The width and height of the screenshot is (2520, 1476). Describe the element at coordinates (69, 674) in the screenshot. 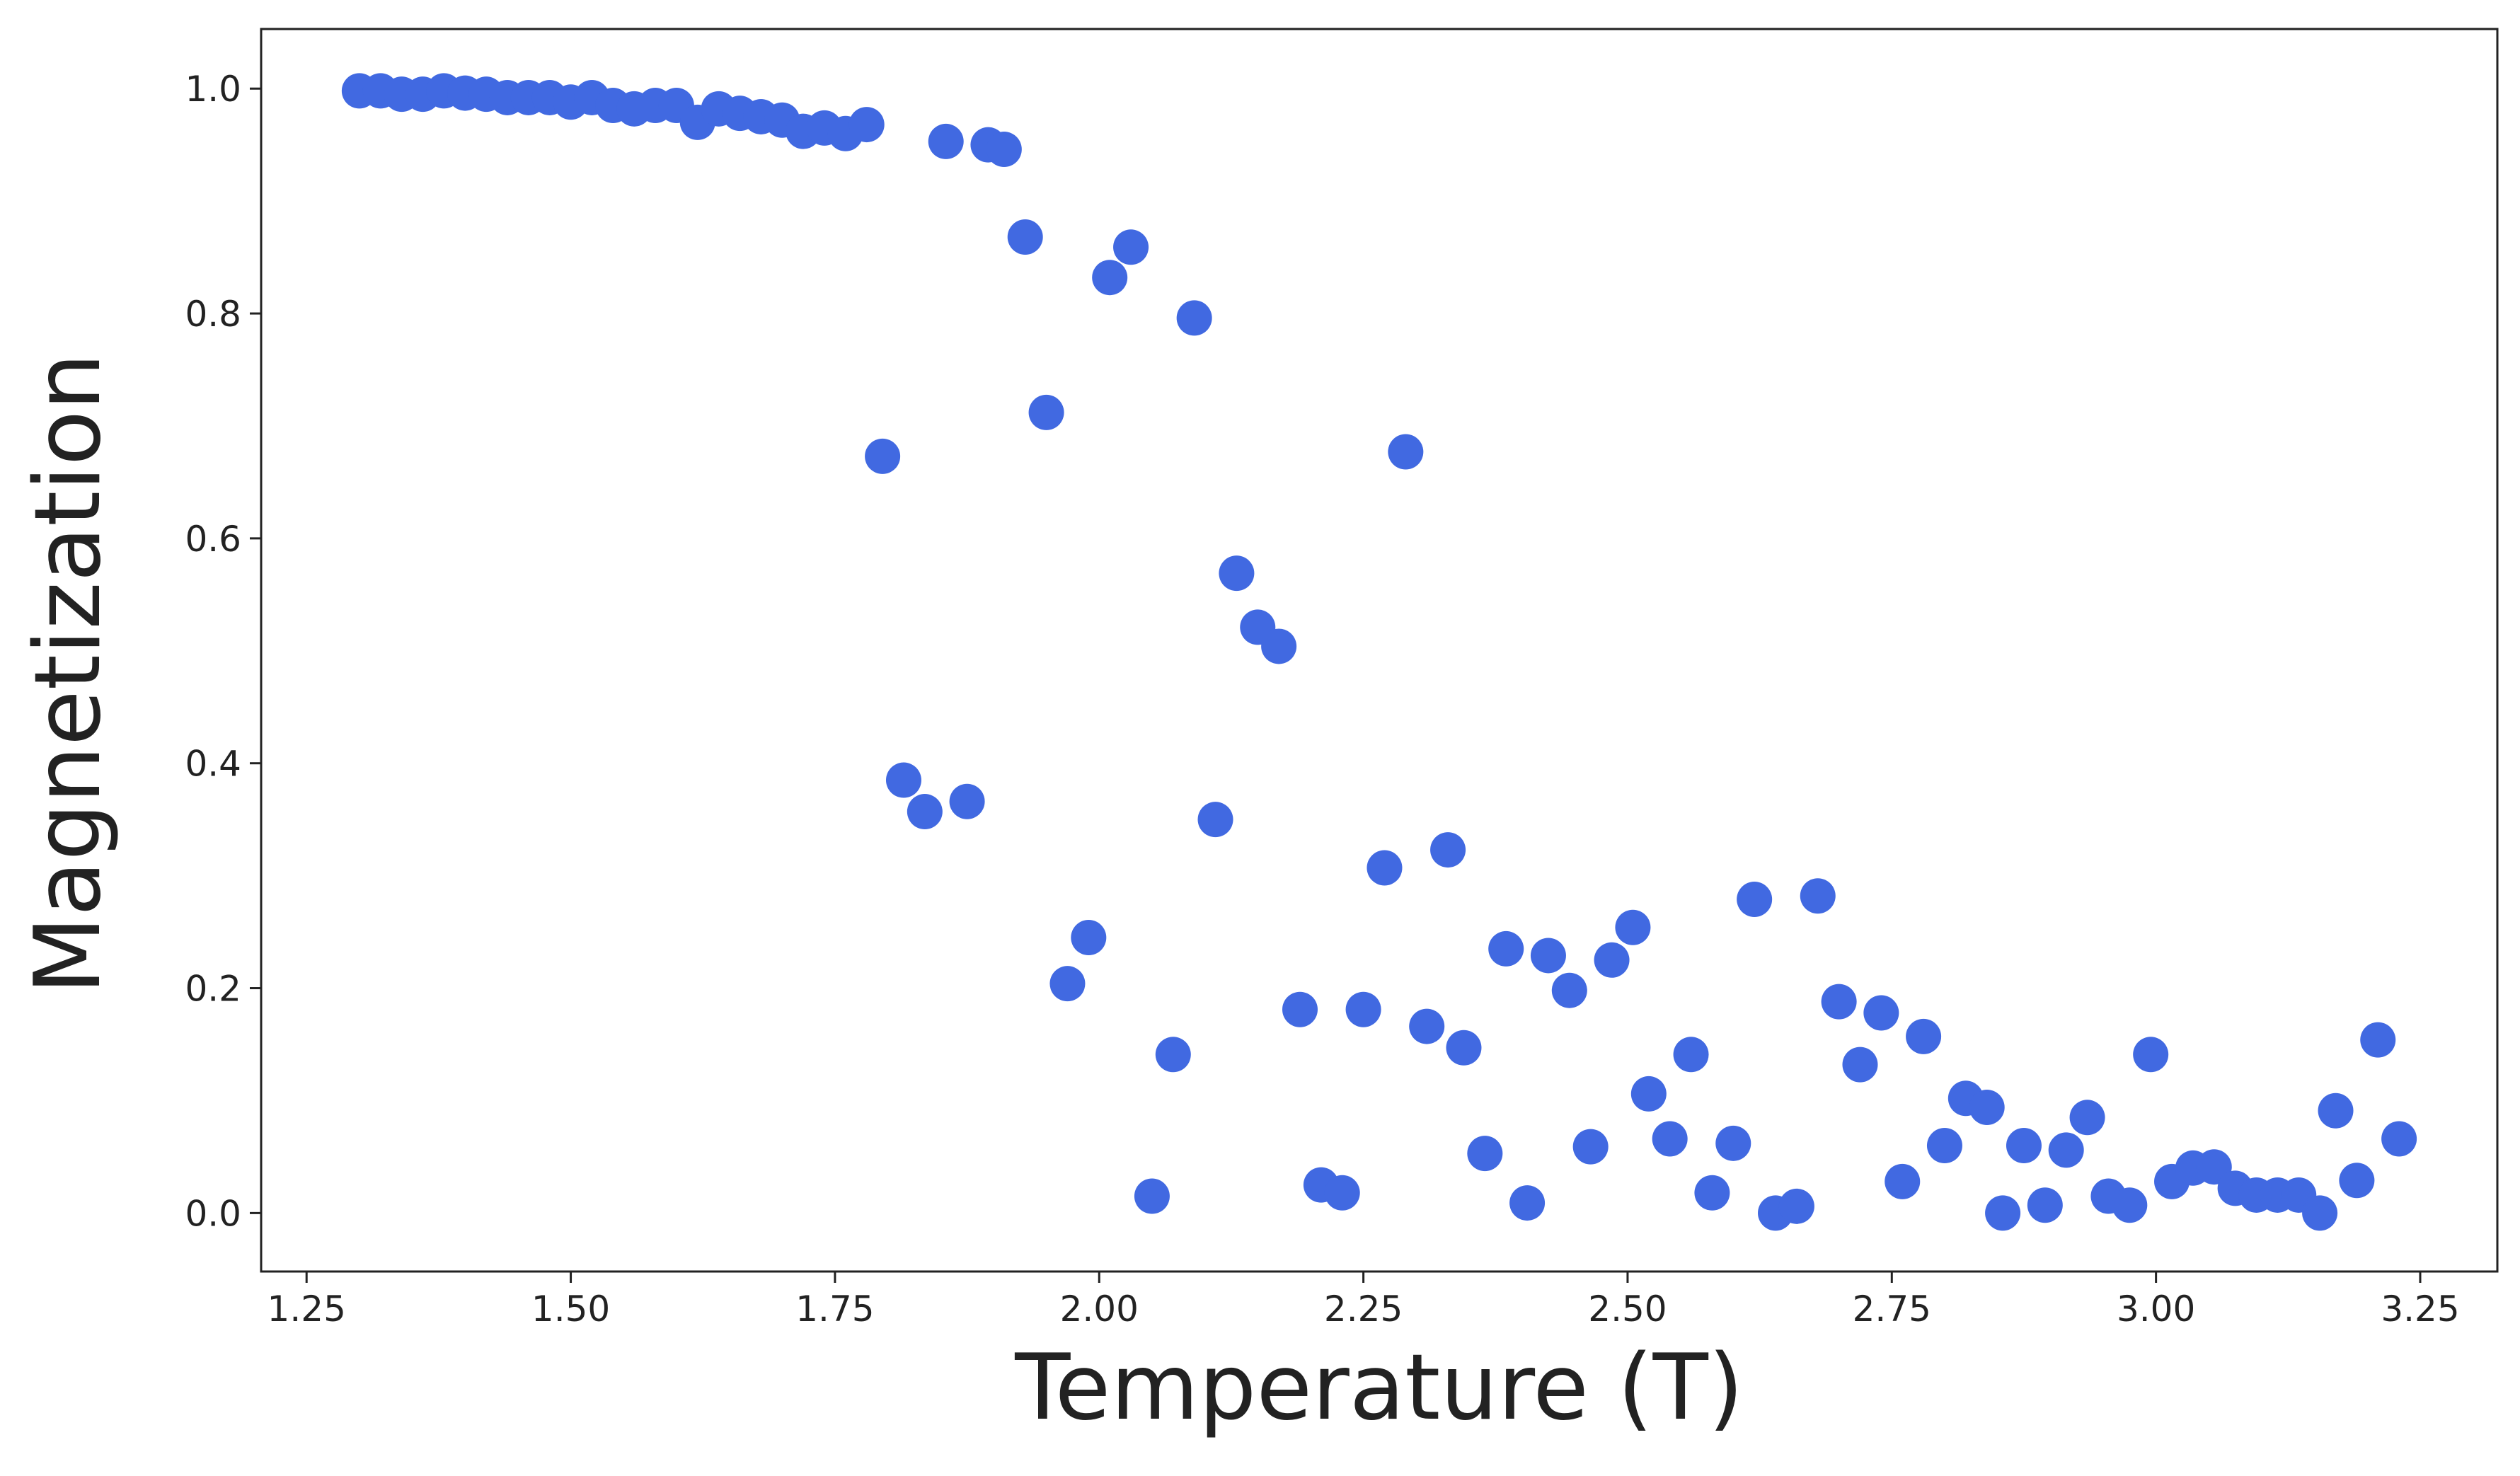

I see `y-axis-label: Magnetization` at that location.